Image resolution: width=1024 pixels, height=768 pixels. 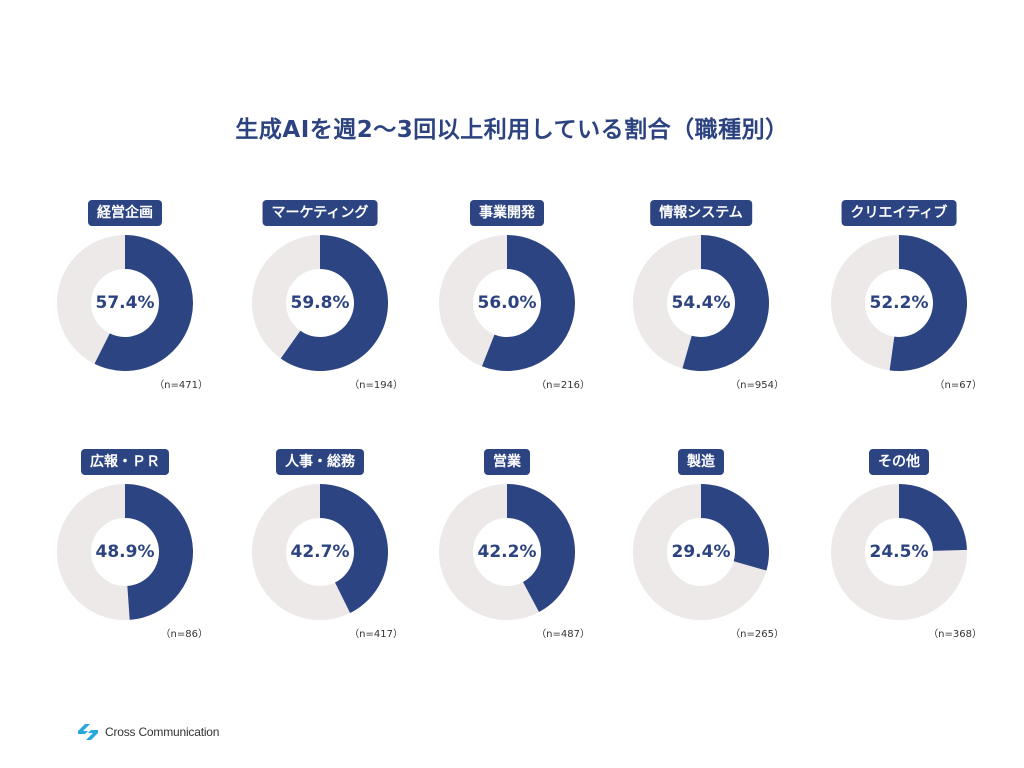 I want to click on donut-cell: クリエイティブ 52.2% （n=67）, so click(x=899, y=300).